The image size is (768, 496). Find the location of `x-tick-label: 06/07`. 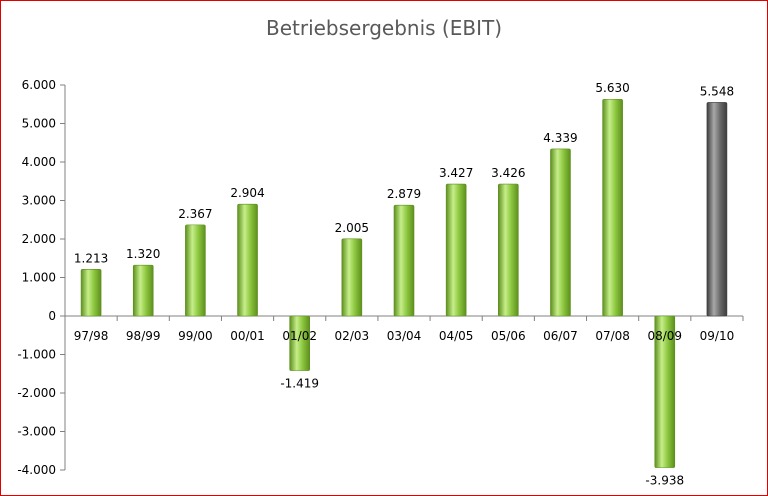

x-tick-label: 06/07 is located at coordinates (560, 336).